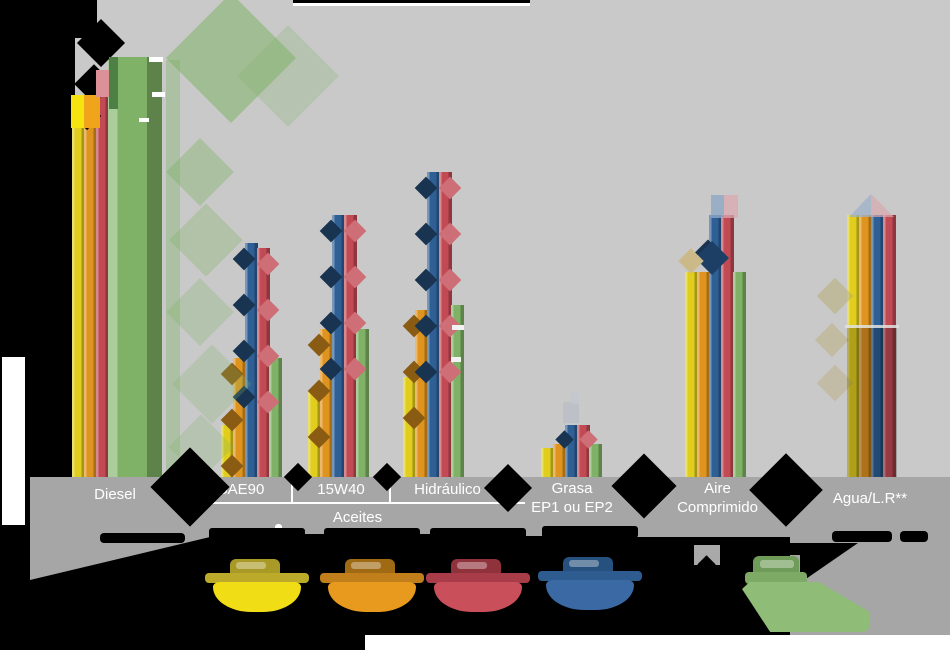 The image size is (950, 650). What do you see at coordinates (372, 578) in the screenshot?
I see `legend-orange-brim` at bounding box center [372, 578].